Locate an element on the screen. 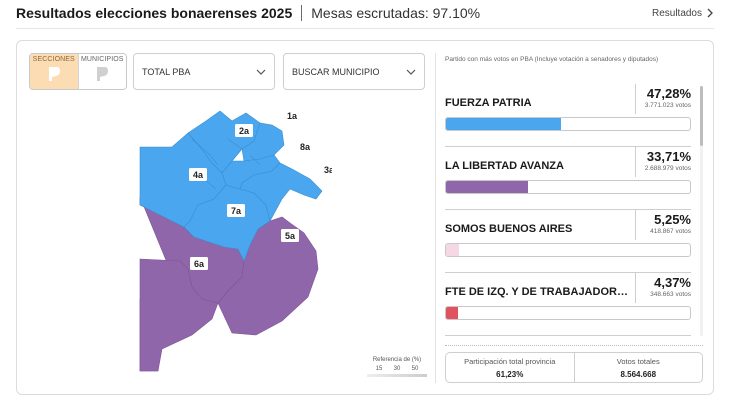 The width and height of the screenshot is (730, 400). panel-divider is located at coordinates (435, 218).